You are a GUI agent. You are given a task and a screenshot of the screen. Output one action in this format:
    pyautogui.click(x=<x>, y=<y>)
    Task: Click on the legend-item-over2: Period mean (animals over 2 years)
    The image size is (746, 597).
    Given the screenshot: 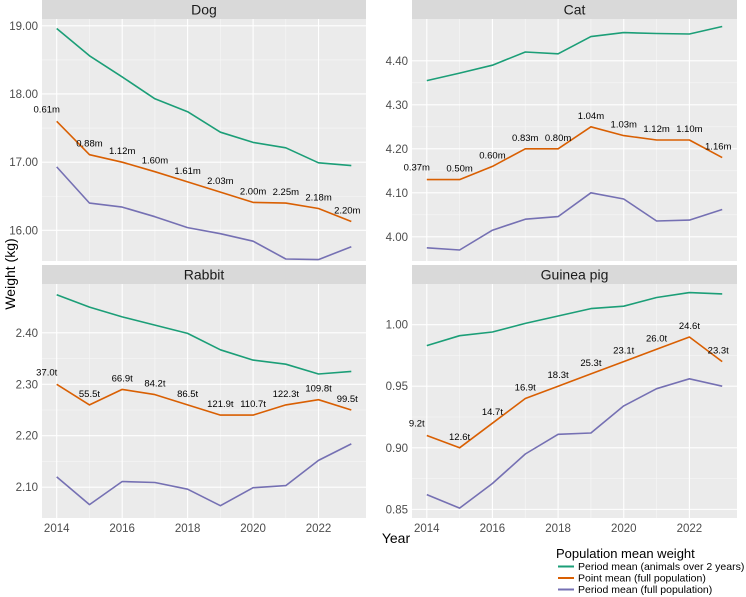 What is the action you would take?
    pyautogui.click(x=651, y=567)
    